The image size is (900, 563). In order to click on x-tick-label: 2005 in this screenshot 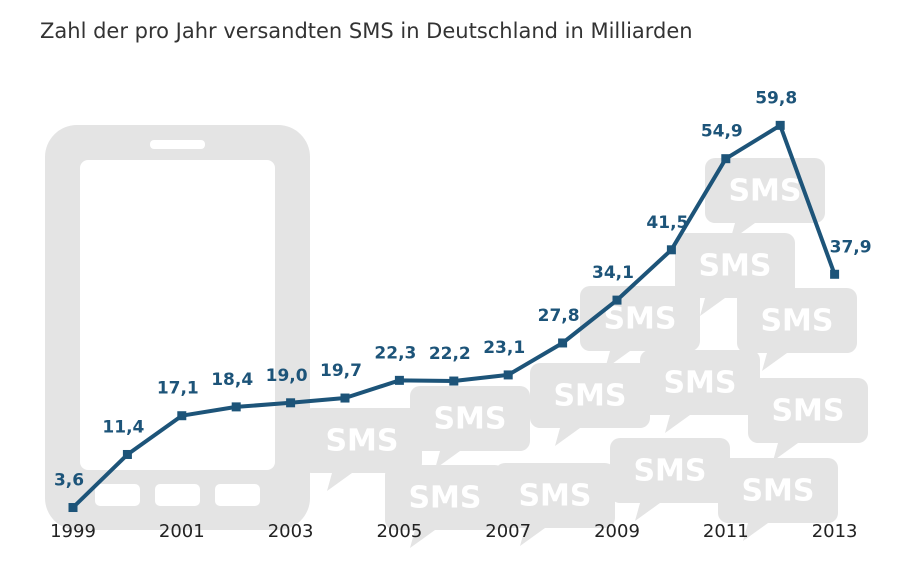, I will do `click(399, 531)`.